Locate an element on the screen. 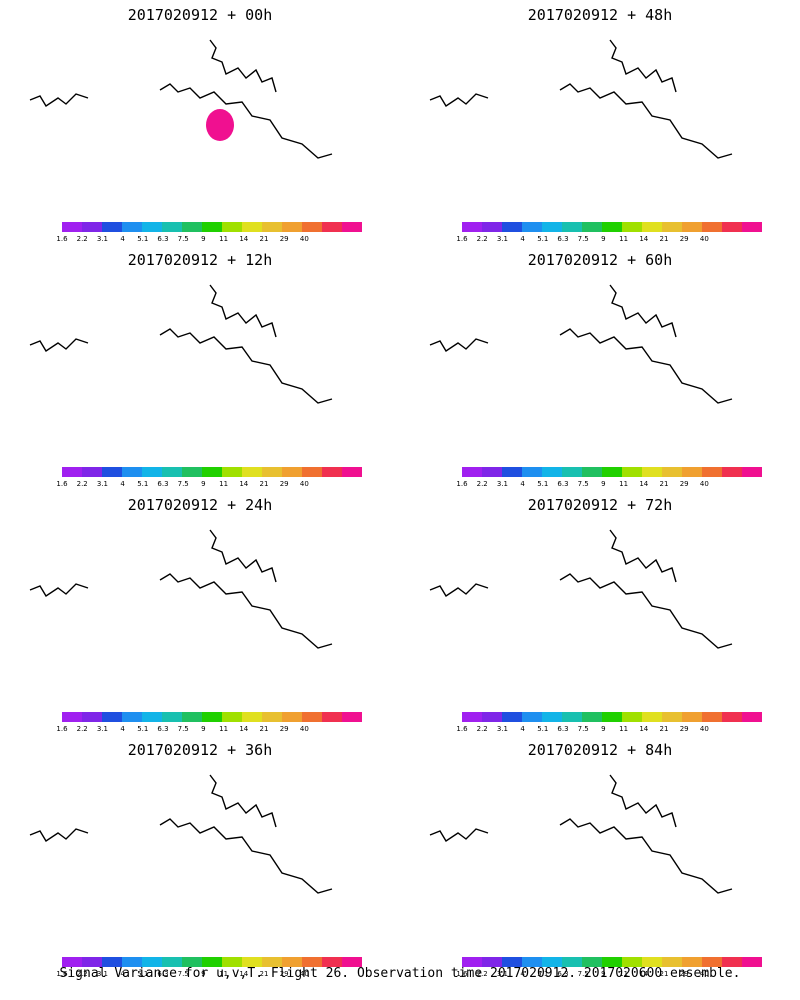  variance-map is located at coordinates (181, 344).